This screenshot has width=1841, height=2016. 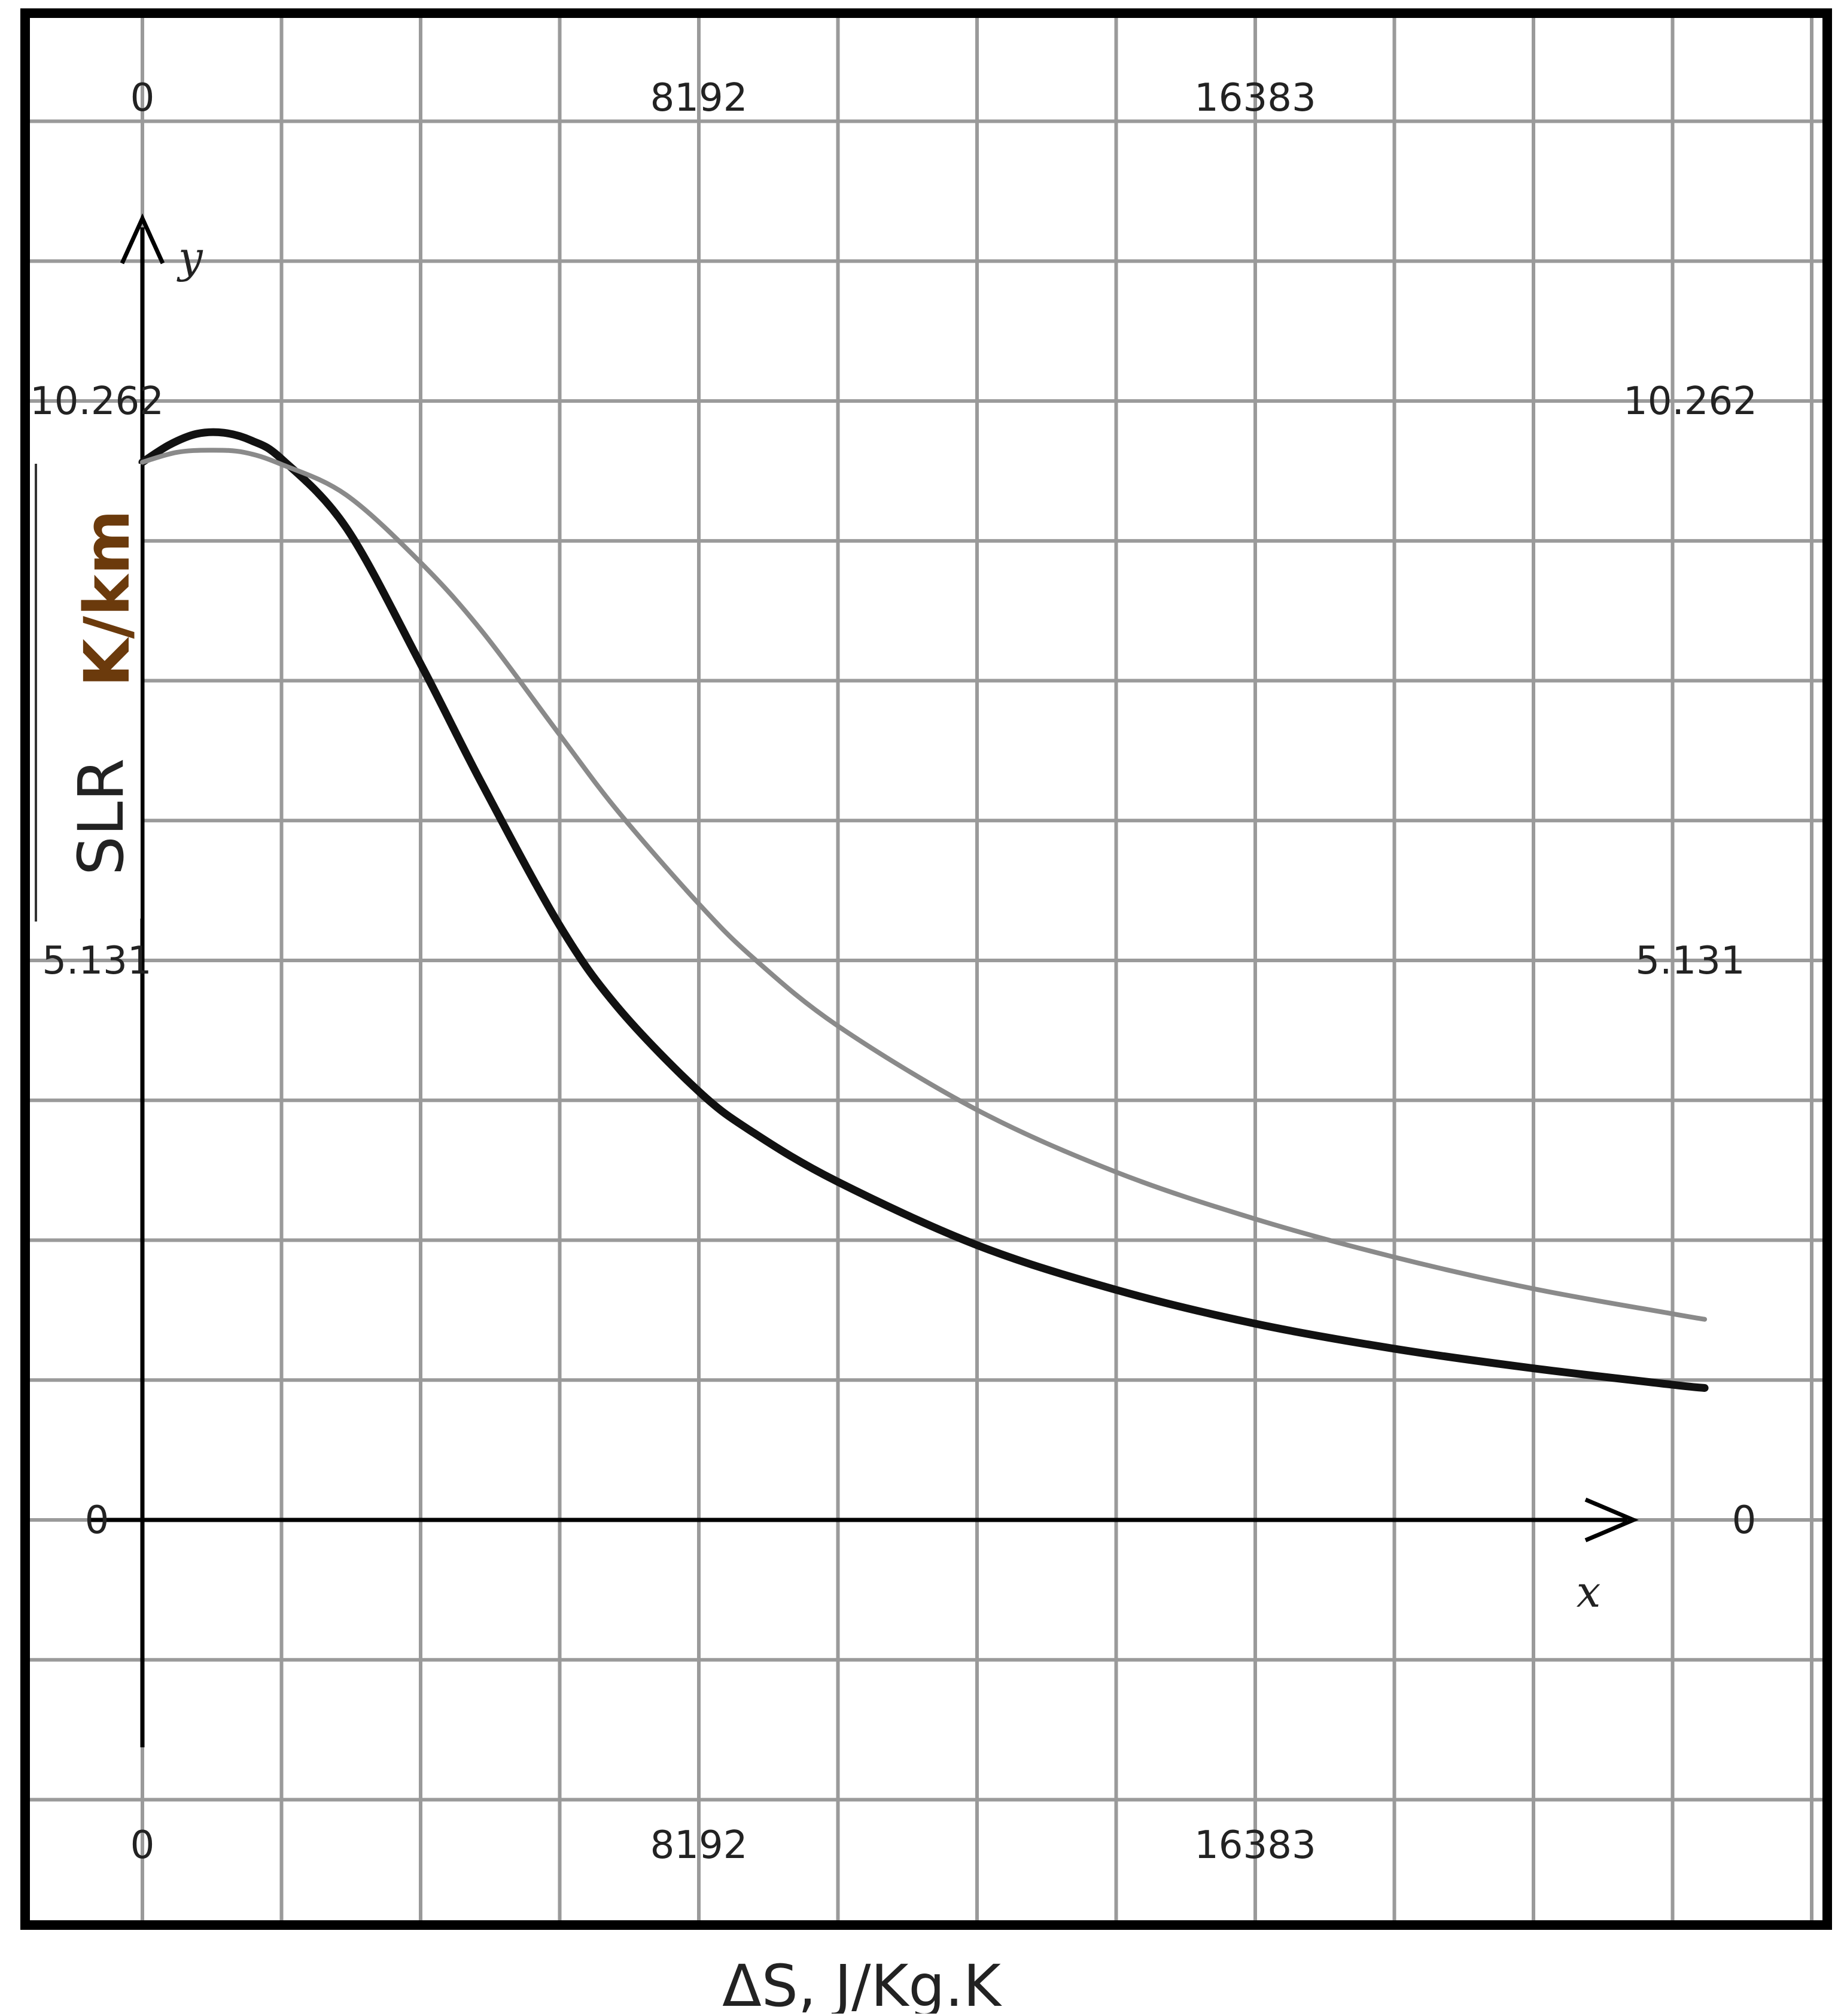 What do you see at coordinates (1744, 1520) in the screenshot?
I see `y-tick-label-right: 0` at bounding box center [1744, 1520].